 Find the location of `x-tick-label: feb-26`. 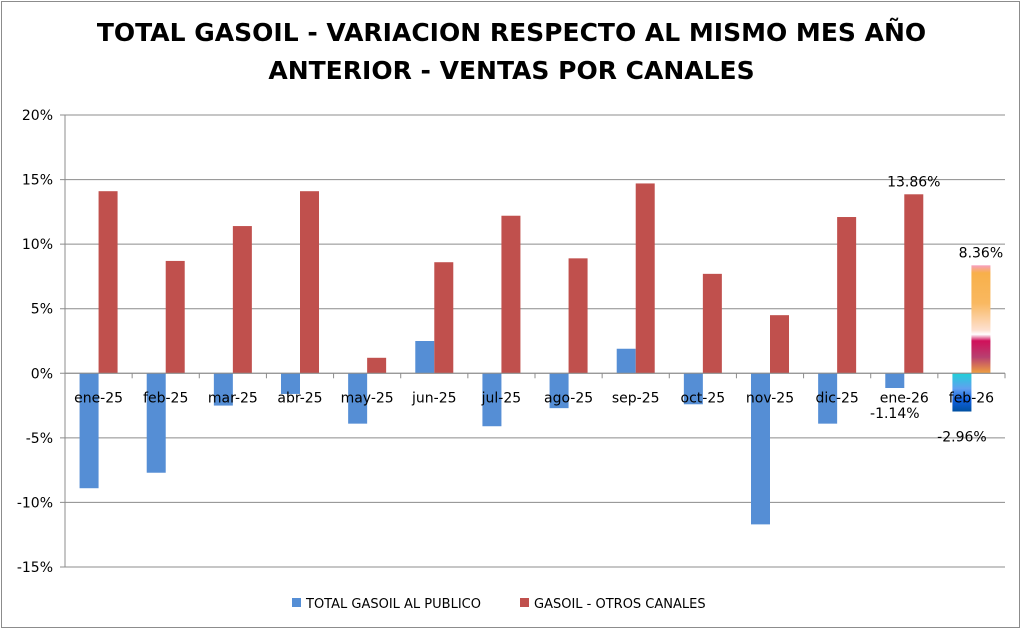

x-tick-label: feb-26 is located at coordinates (971, 398).